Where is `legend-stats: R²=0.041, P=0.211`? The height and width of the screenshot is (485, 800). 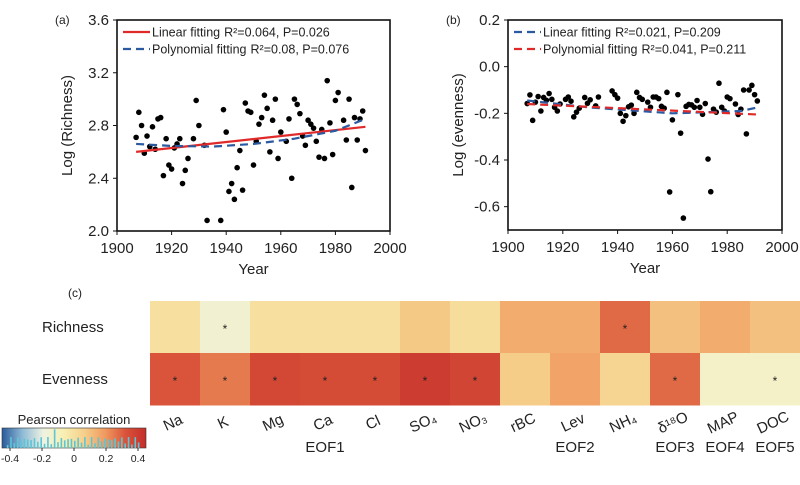 legend-stats: R²=0.041, P=0.211 is located at coordinates (694, 50).